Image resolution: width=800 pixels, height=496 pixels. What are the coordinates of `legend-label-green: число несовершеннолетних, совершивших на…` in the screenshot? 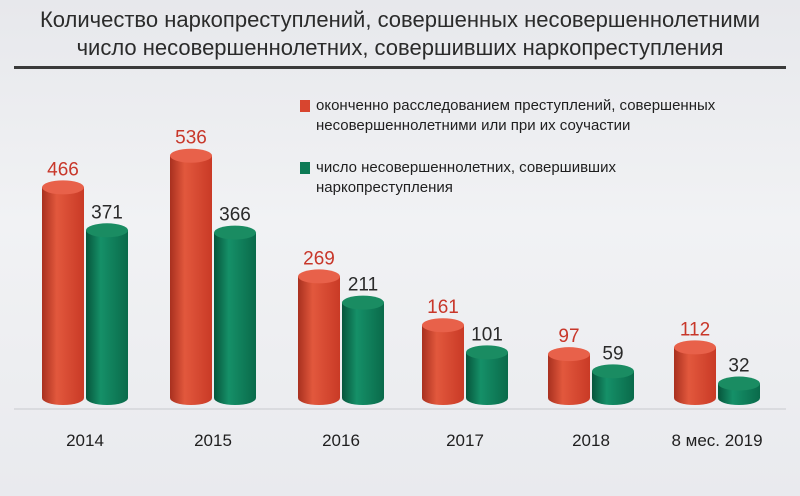 It's located at (466, 177).